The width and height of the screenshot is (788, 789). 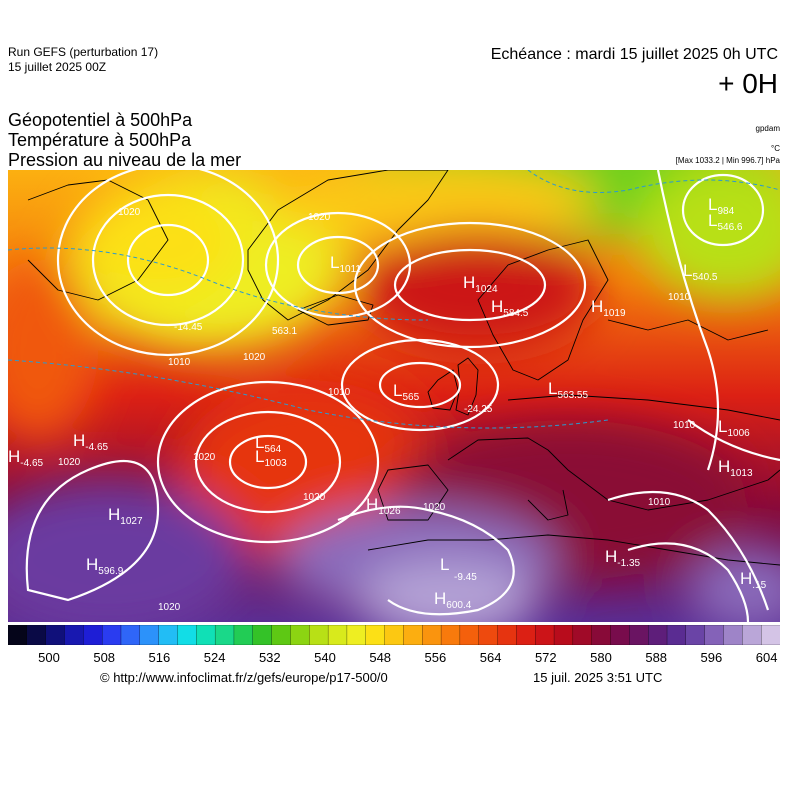 What do you see at coordinates (380, 657) in the screenshot?
I see `colorbar-tick-label: 548` at bounding box center [380, 657].